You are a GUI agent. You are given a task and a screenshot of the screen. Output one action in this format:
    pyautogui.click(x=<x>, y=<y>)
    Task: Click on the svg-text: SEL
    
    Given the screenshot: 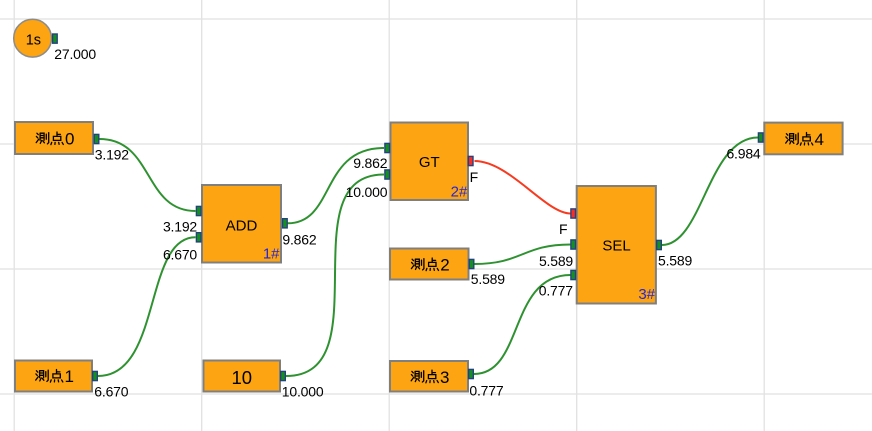 What is the action you would take?
    pyautogui.click(x=616, y=246)
    